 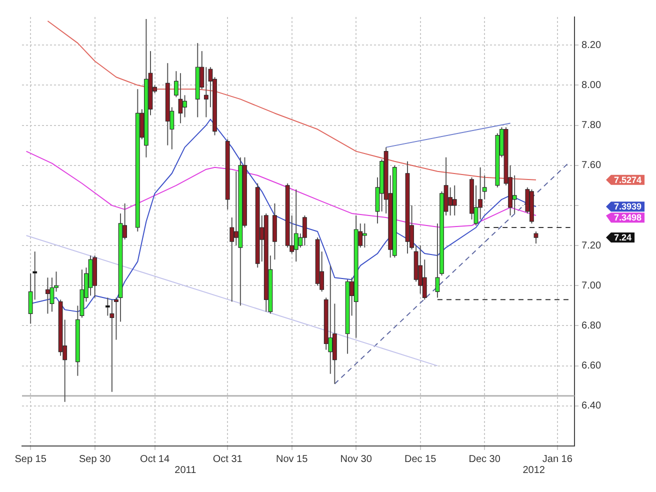 I want to click on candlestick, so click(x=304, y=230).